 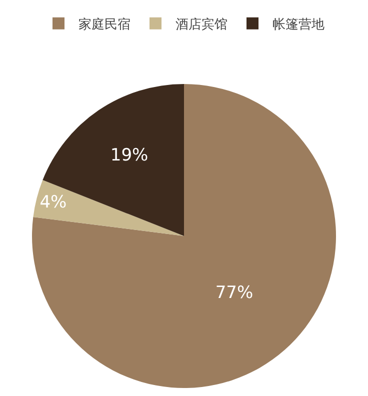 I want to click on legend-label: 帐篷营地, so click(x=298, y=24).